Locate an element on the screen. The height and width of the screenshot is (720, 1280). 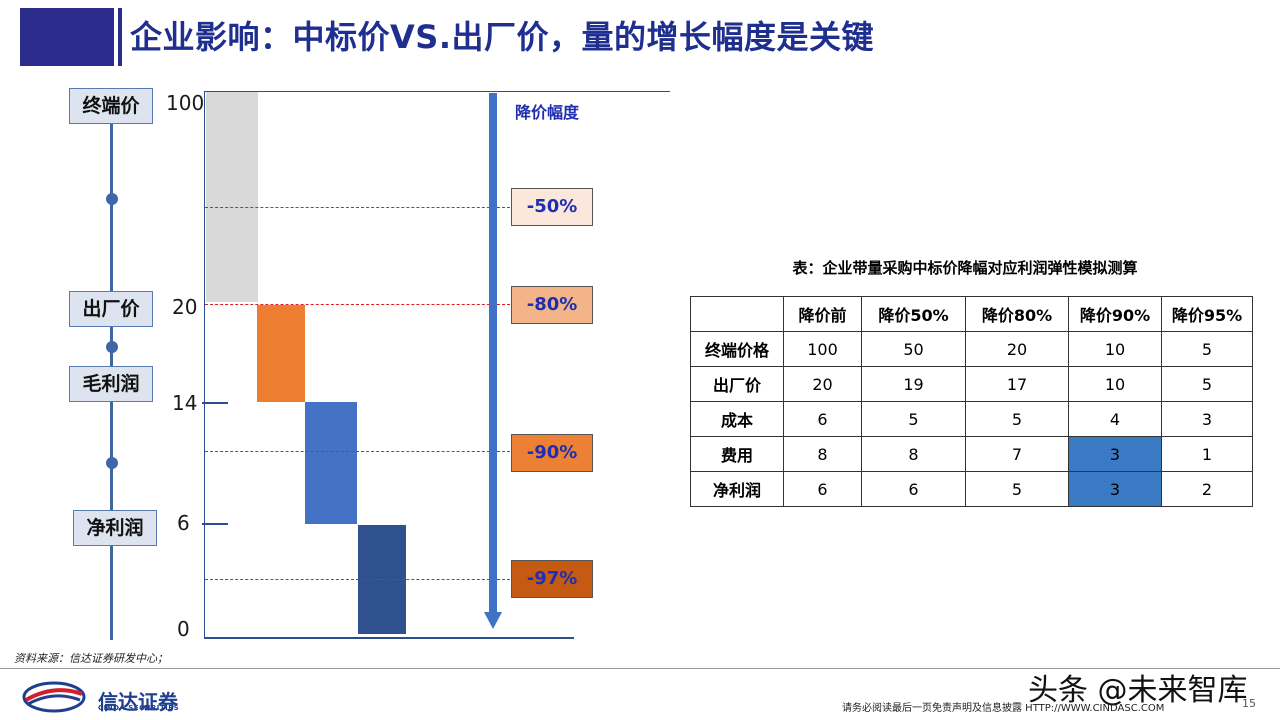
page-number: 15 is located at coordinates (1249, 703).